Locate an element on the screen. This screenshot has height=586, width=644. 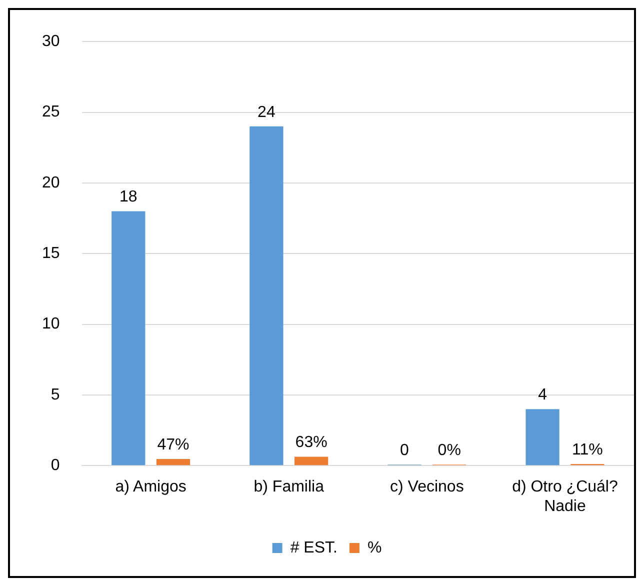
x-tick-label: b) Familia is located at coordinates (289, 487).